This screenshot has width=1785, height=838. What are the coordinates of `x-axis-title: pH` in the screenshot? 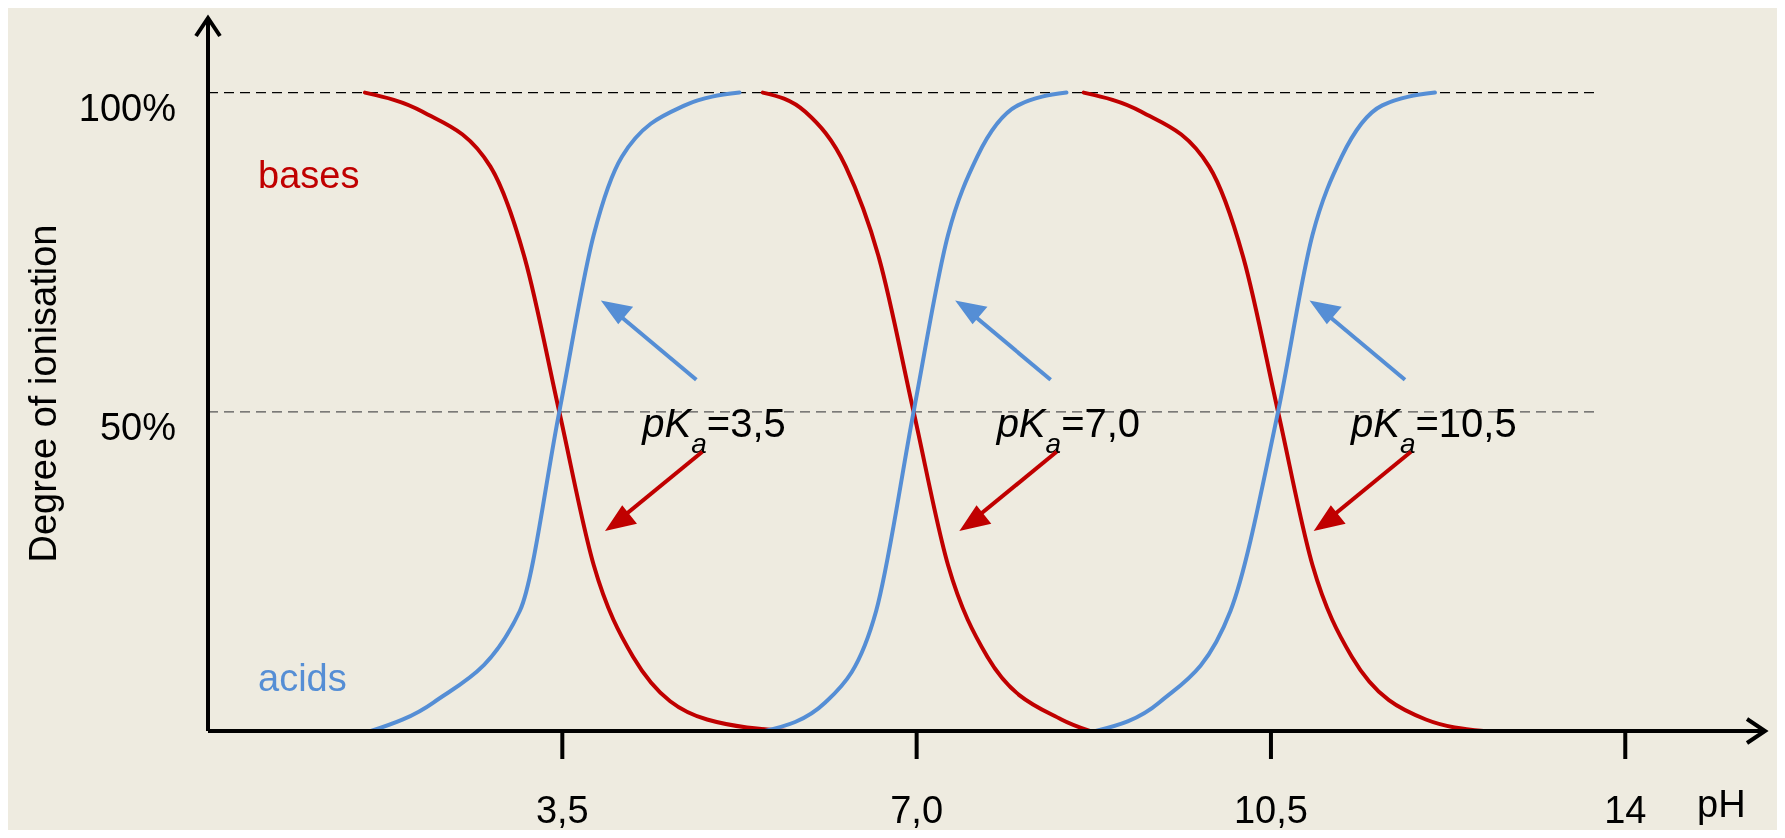 It's located at (1721, 804).